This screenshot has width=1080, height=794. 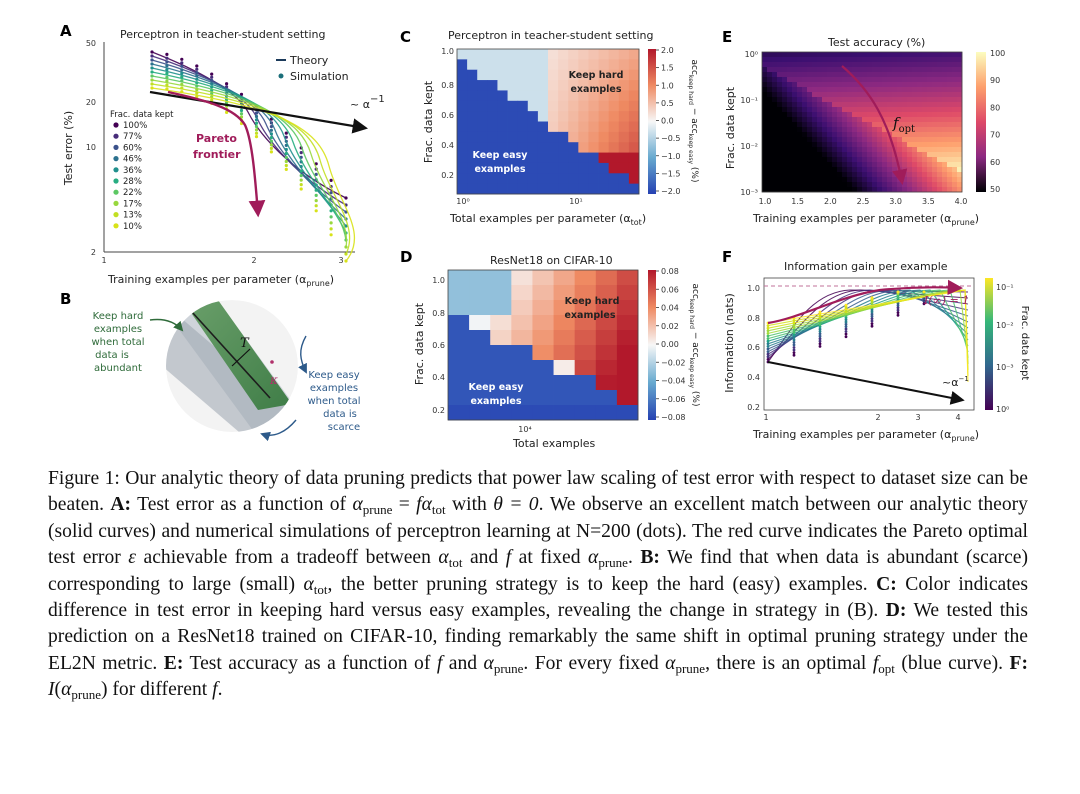 What do you see at coordinates (242, 505) in the screenshot?
I see `caption-text: Test error as a function of` at bounding box center [242, 505].